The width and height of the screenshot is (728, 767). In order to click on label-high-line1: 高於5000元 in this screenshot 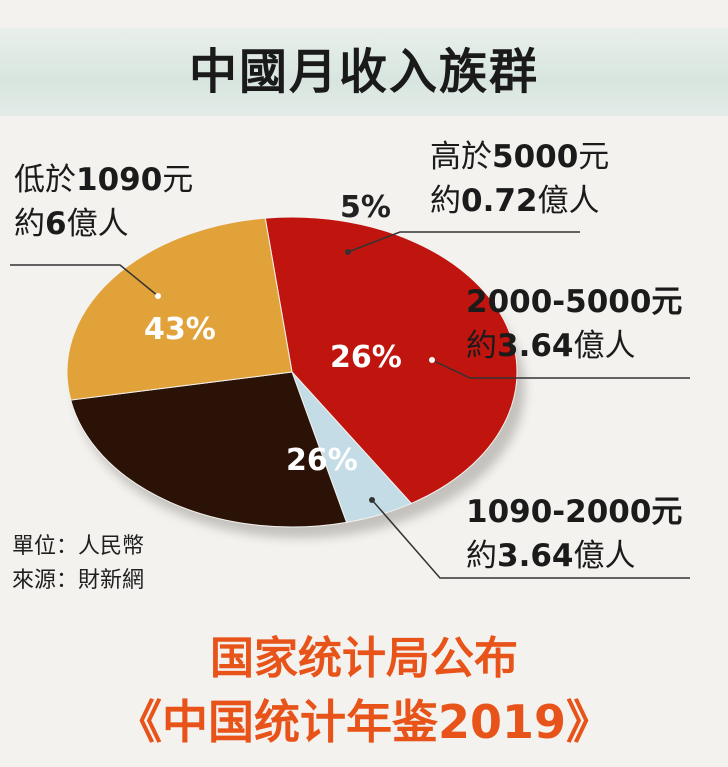, I will do `click(520, 157)`.